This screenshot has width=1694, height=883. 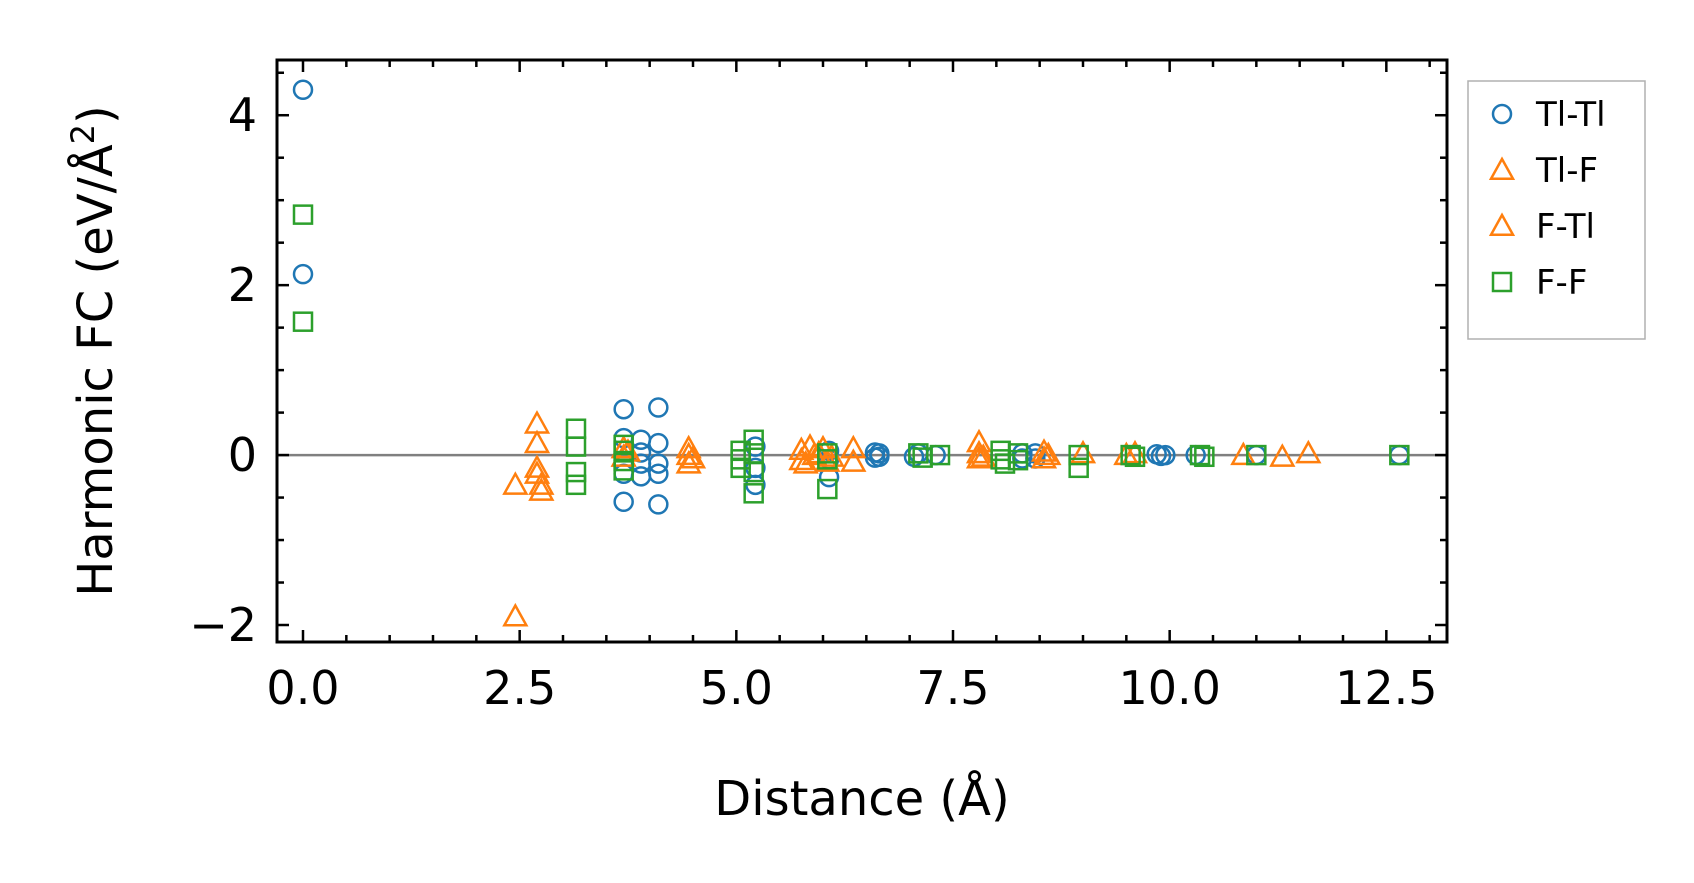 What do you see at coordinates (1169, 688) in the screenshot?
I see `x-tick-label: 10.0` at bounding box center [1169, 688].